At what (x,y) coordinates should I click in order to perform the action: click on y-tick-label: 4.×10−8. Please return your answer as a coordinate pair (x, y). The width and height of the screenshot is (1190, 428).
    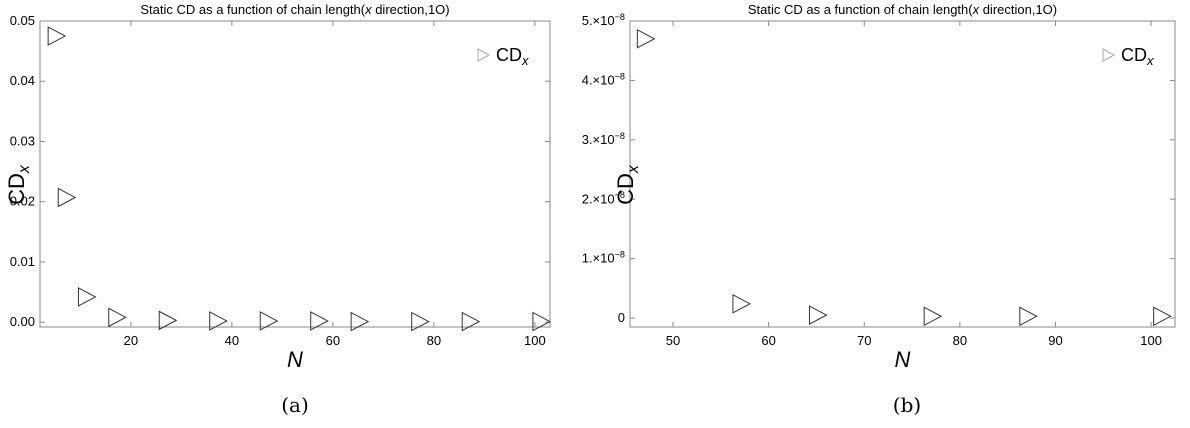
    Looking at the image, I should click on (603, 79).